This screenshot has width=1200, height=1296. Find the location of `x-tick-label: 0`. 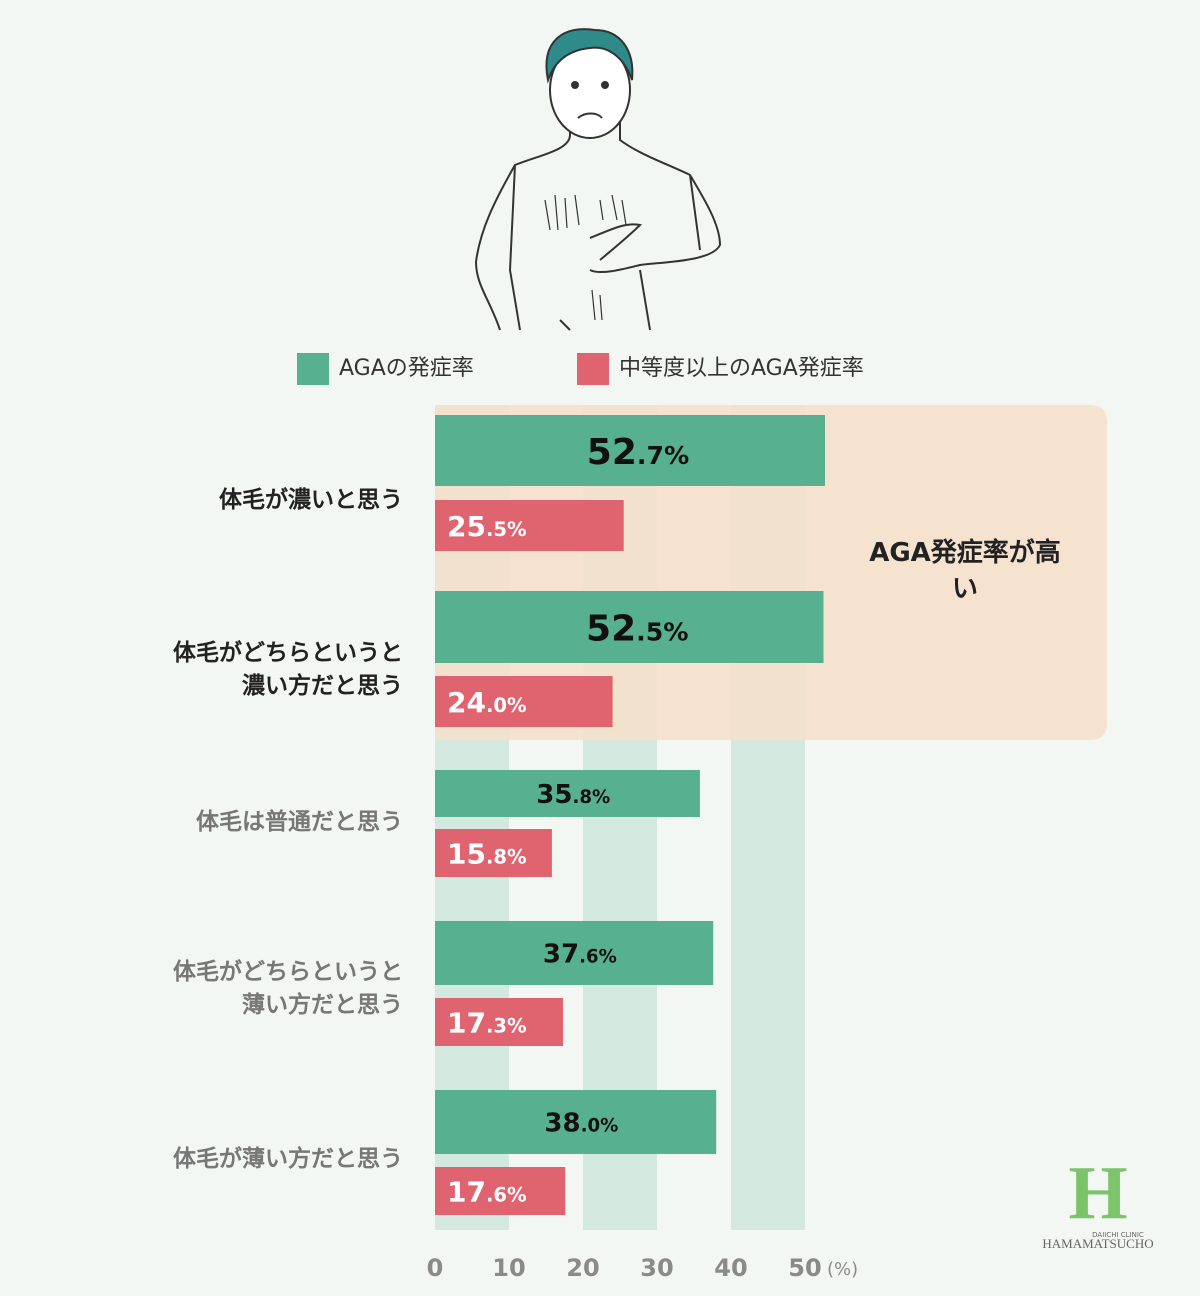

x-tick-label: 0 is located at coordinates (435, 1268).